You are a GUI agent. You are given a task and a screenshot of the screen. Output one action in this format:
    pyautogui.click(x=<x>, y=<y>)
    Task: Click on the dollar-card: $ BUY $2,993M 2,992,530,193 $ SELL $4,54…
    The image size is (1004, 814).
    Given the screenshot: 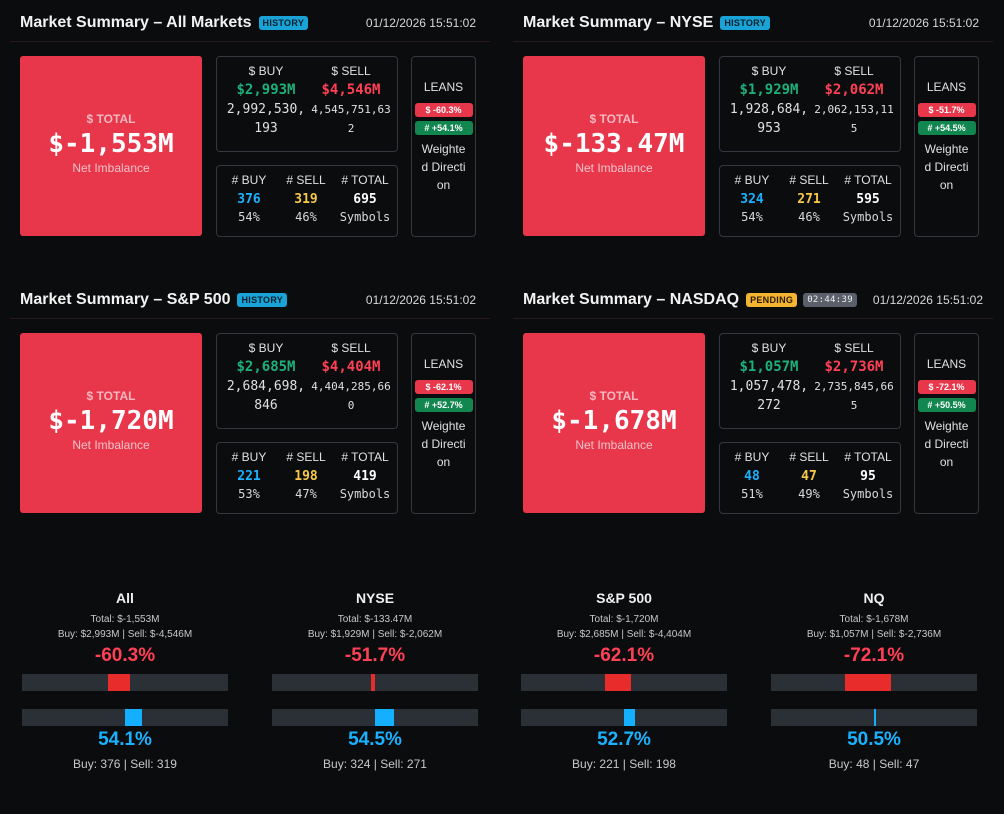 What is the action you would take?
    pyautogui.click(x=307, y=104)
    